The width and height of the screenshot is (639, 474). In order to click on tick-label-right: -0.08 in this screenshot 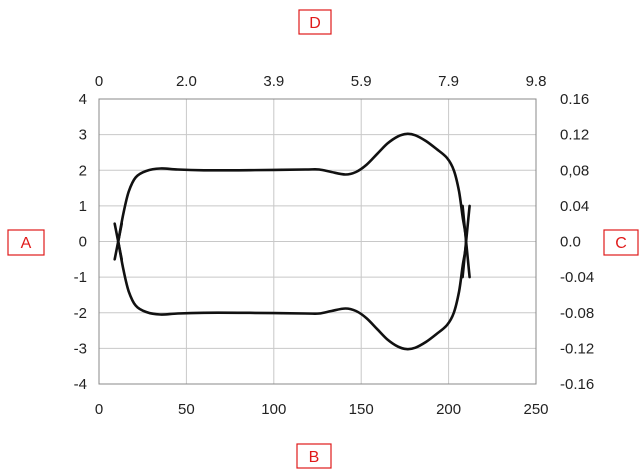, I will do `click(577, 313)`.